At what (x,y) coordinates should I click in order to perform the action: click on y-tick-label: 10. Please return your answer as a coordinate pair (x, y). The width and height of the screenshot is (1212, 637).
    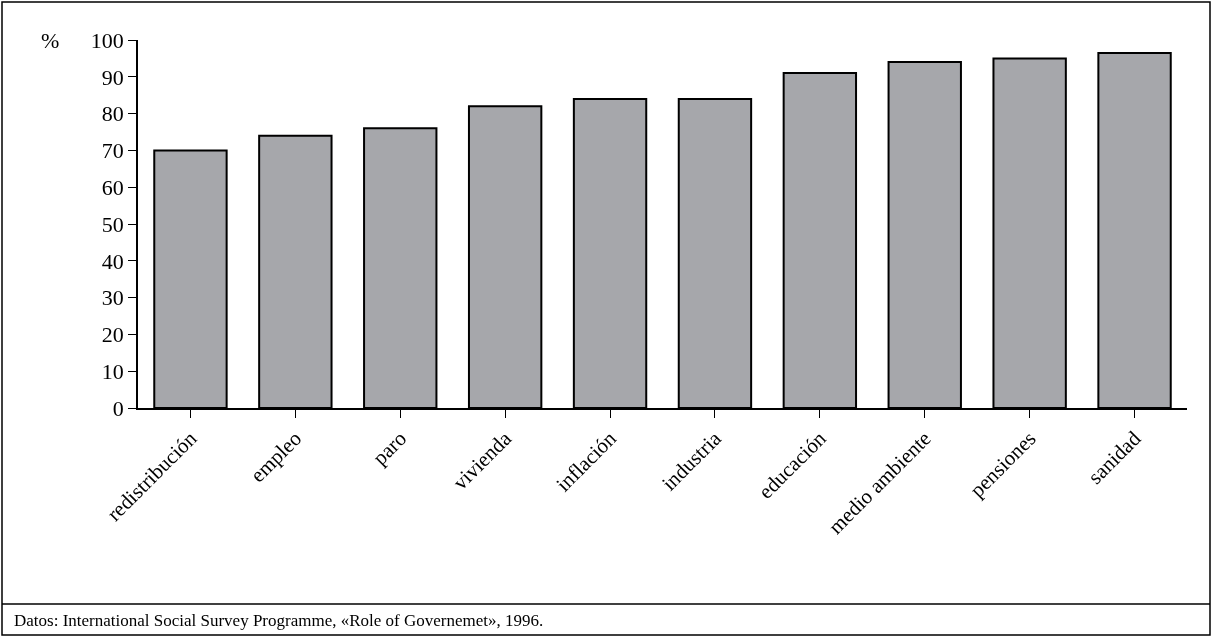
    Looking at the image, I should click on (112, 371).